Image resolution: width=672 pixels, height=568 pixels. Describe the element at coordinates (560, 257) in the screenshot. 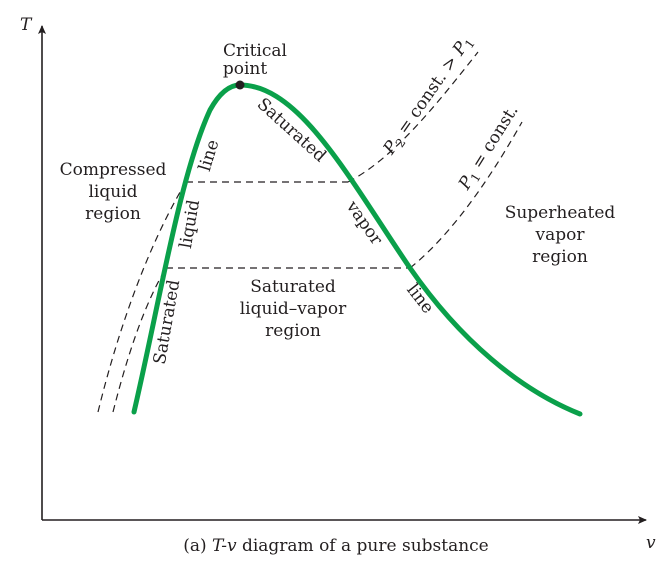

I see `superheated-region-label-line3: region` at that location.